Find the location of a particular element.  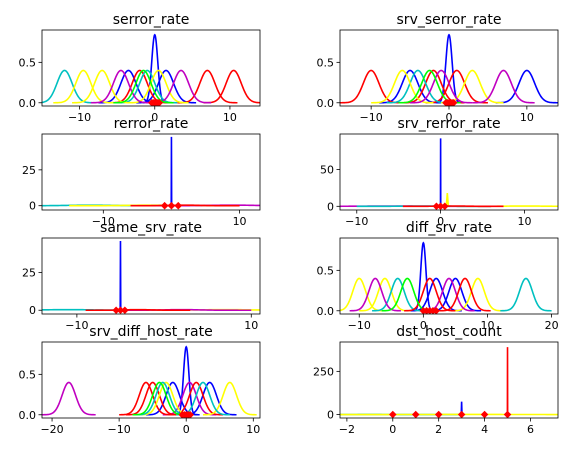

x-tick-label: 20 is located at coordinates (552, 325).